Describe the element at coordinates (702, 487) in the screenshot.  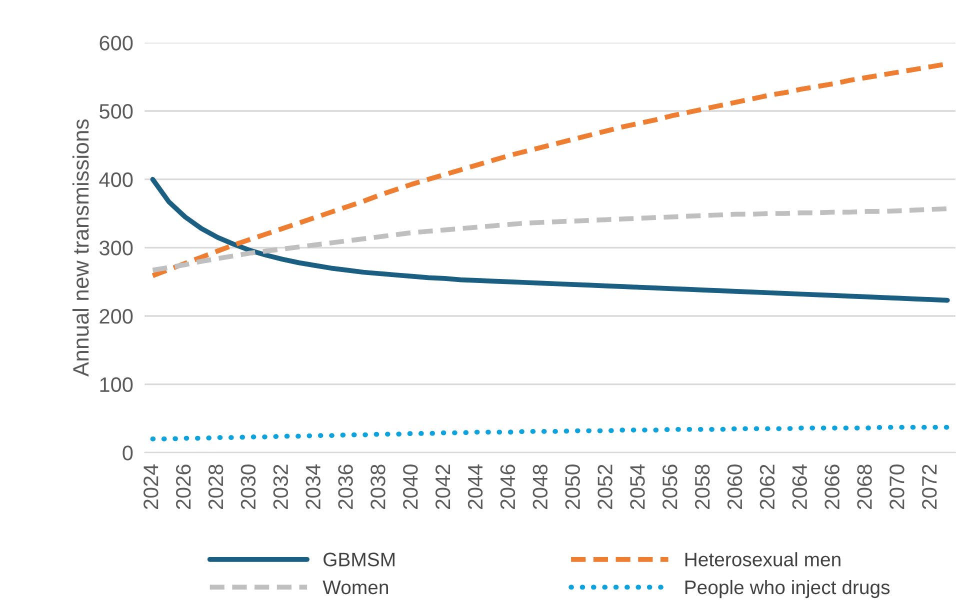
I see `x-tick-label: 2058` at that location.